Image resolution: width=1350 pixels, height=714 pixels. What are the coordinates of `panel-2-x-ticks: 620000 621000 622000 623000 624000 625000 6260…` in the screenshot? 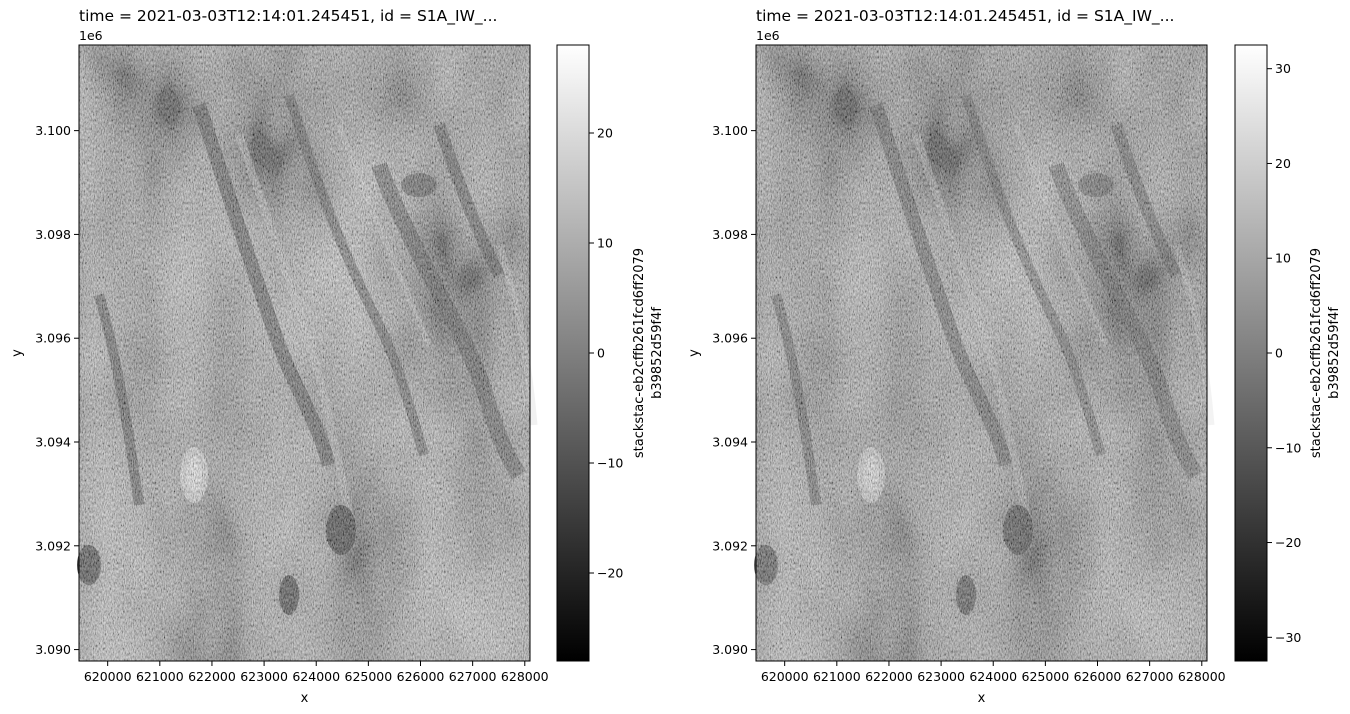 It's located at (993, 672).